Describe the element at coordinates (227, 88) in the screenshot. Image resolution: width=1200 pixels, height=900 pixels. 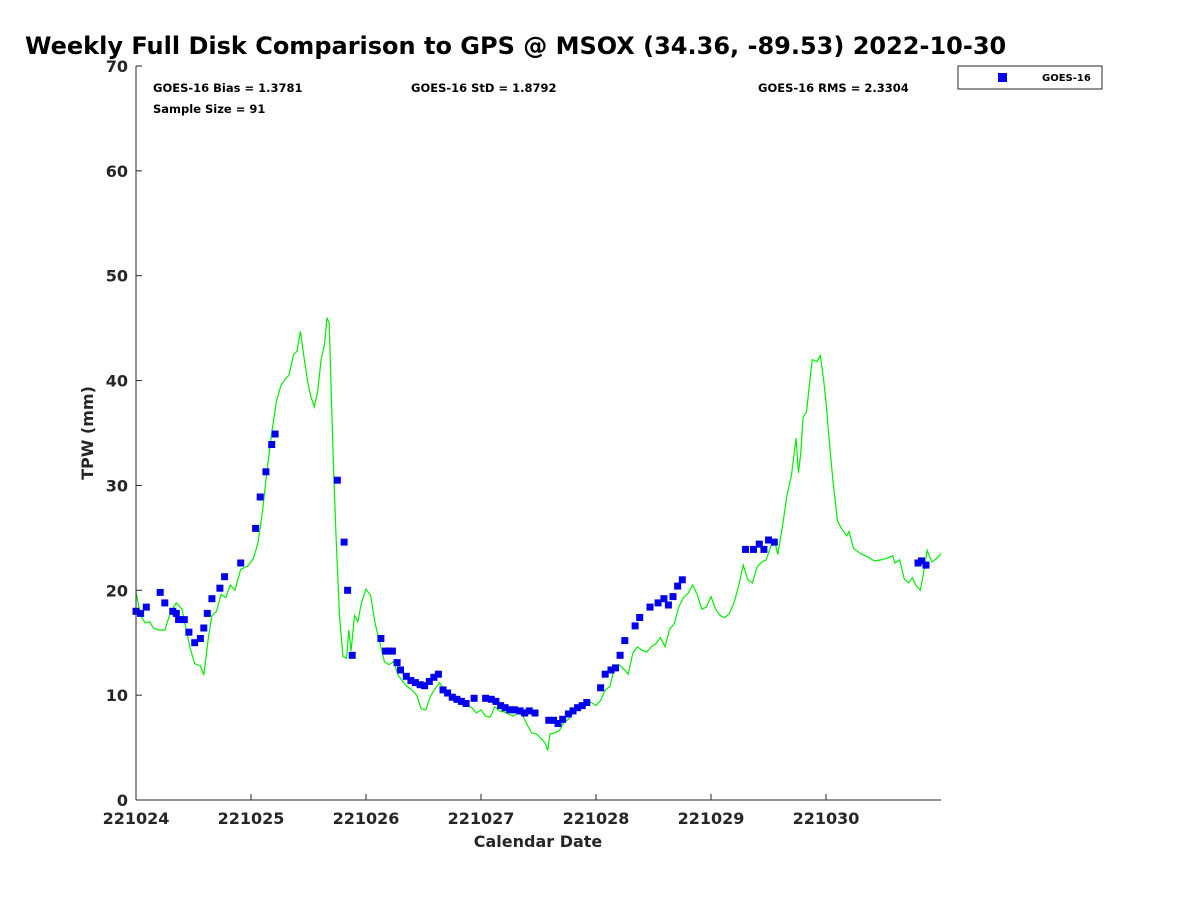
I see `bias-stat: GOES-16 Bias = 1.3781` at that location.